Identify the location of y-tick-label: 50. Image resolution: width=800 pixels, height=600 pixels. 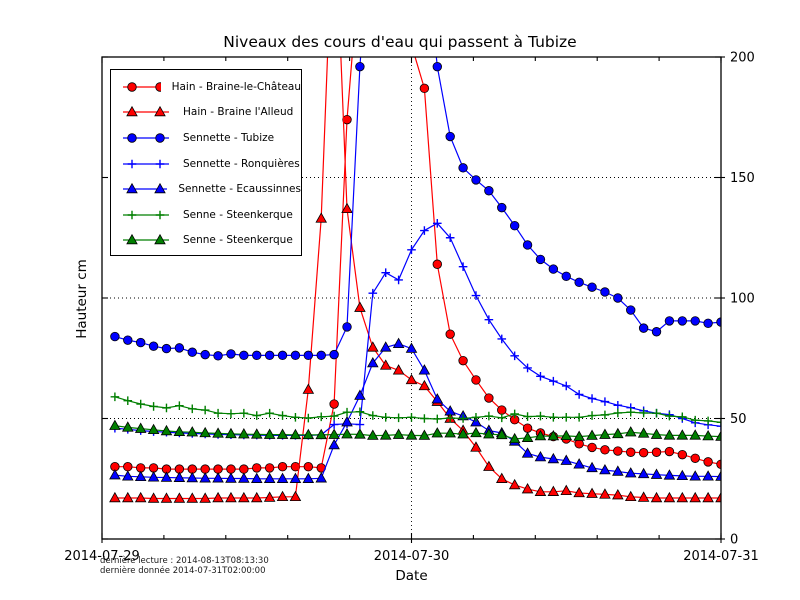
(738, 419).